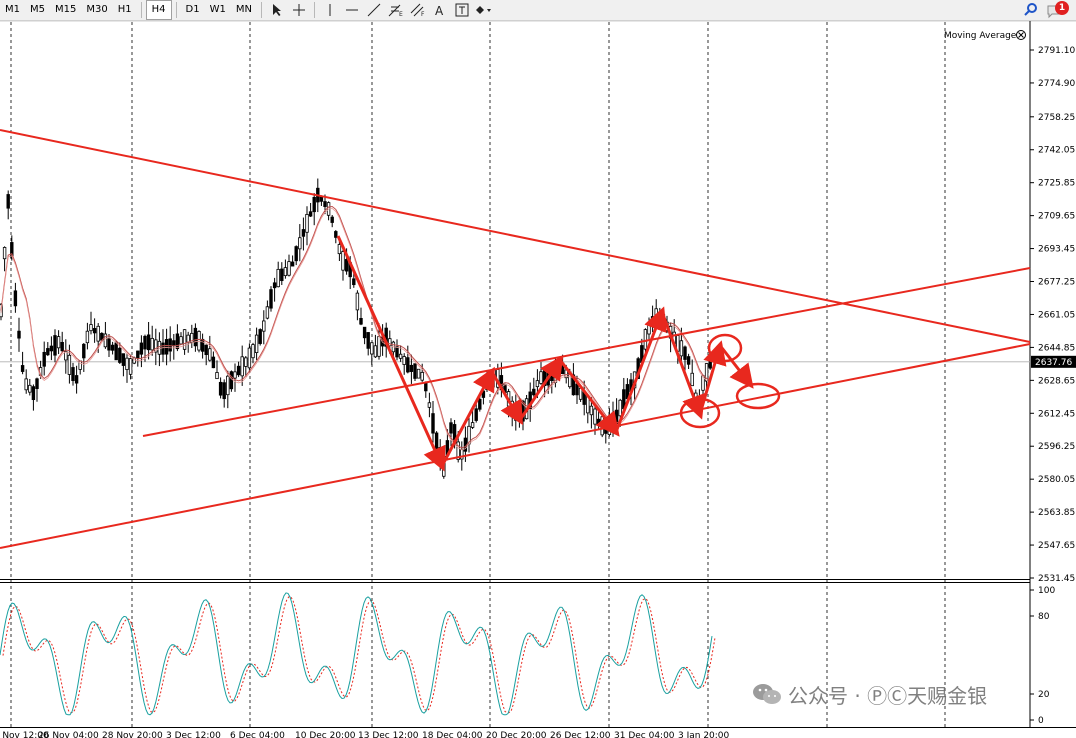 This screenshot has height=738, width=1076. Describe the element at coordinates (484, 10) in the screenshot. I see `shapes-icon` at that location.